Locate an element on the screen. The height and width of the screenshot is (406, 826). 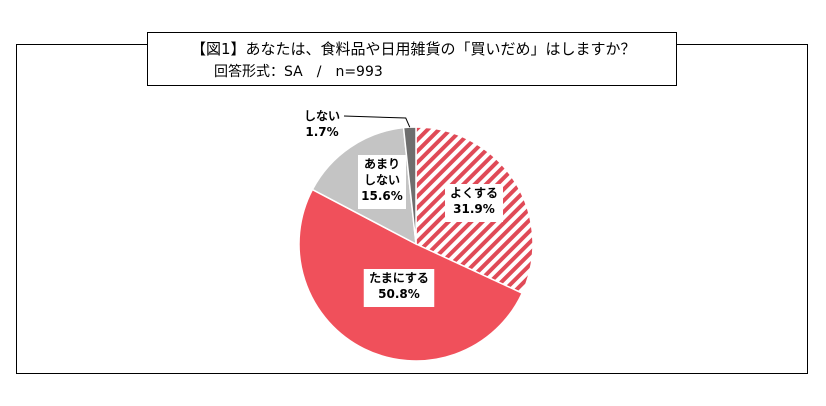
slice-name-label: よくする is located at coordinates (474, 193).